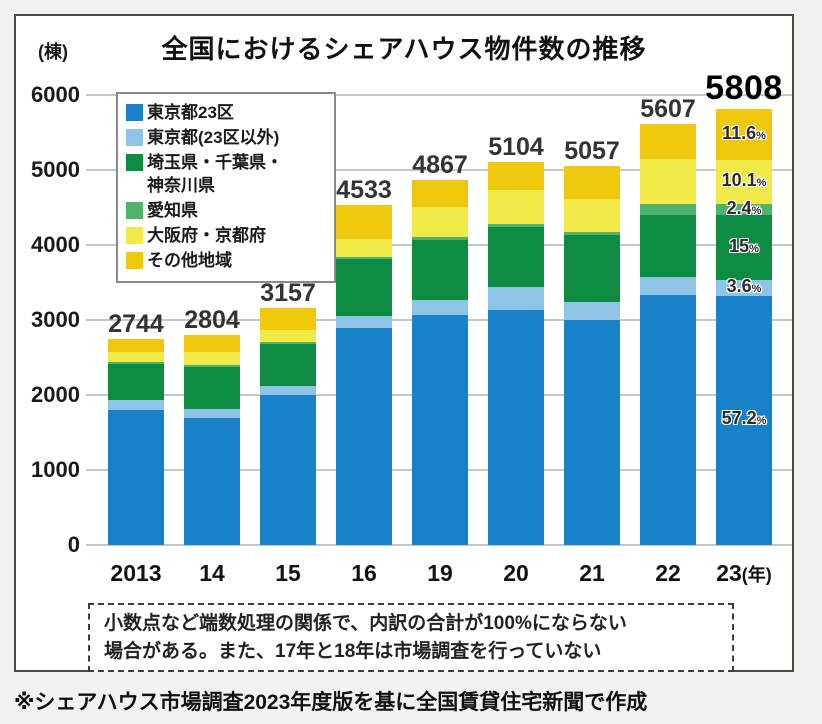 This screenshot has width=822, height=724. Describe the element at coordinates (668, 573) in the screenshot. I see `x-axis-tick-label: 22` at that location.